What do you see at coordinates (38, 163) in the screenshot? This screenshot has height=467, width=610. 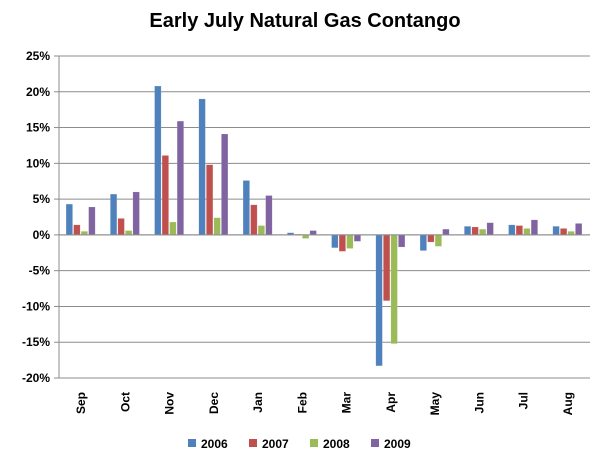 I see `y-tick-label: 10%` at bounding box center [38, 163].